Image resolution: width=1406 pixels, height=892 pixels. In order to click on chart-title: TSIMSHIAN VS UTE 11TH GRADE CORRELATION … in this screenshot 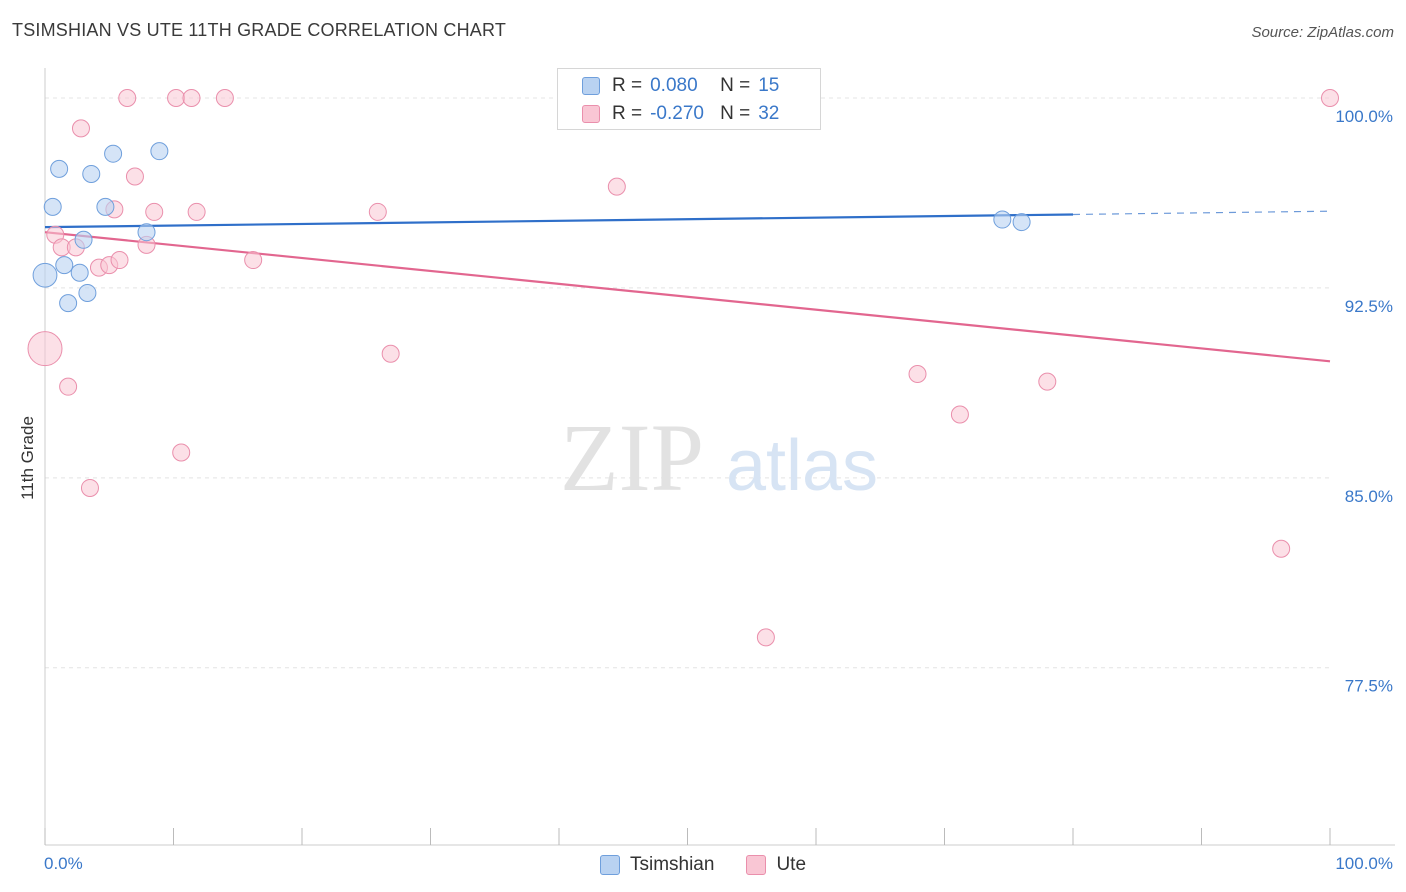, I will do `click(259, 30)`.